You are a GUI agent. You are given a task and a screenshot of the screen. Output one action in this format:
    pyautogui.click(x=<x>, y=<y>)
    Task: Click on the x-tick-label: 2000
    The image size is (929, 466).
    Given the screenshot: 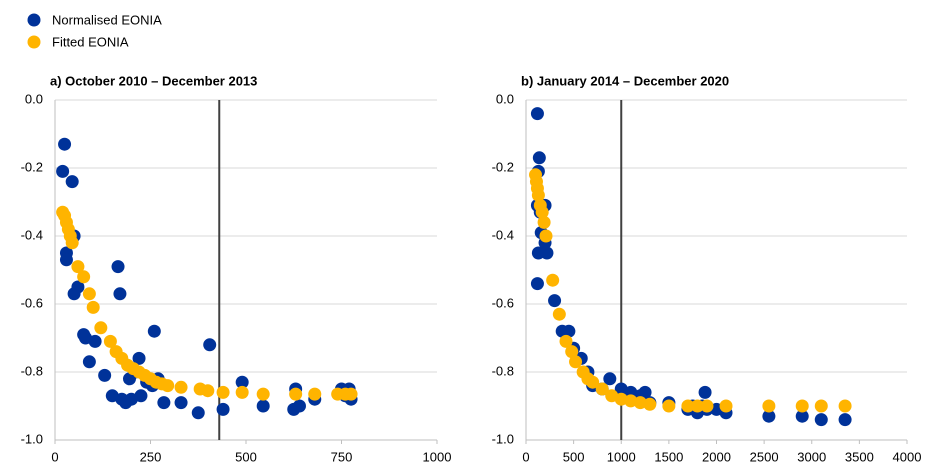 What is the action you would take?
    pyautogui.click(x=716, y=456)
    